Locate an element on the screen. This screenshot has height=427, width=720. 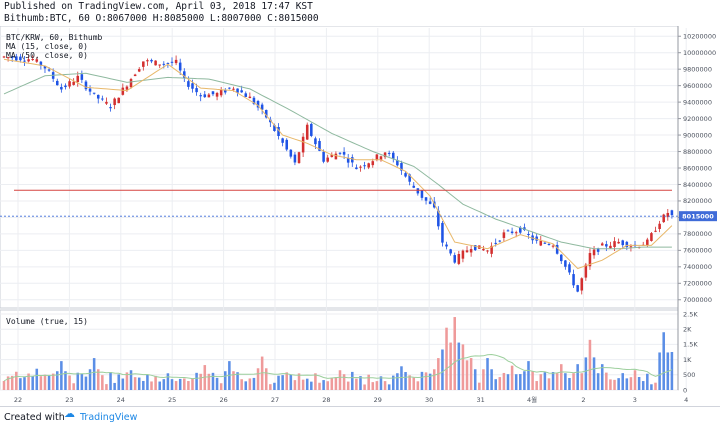
legend-ma15: MA (15, close, 0) is located at coordinates (47, 46).